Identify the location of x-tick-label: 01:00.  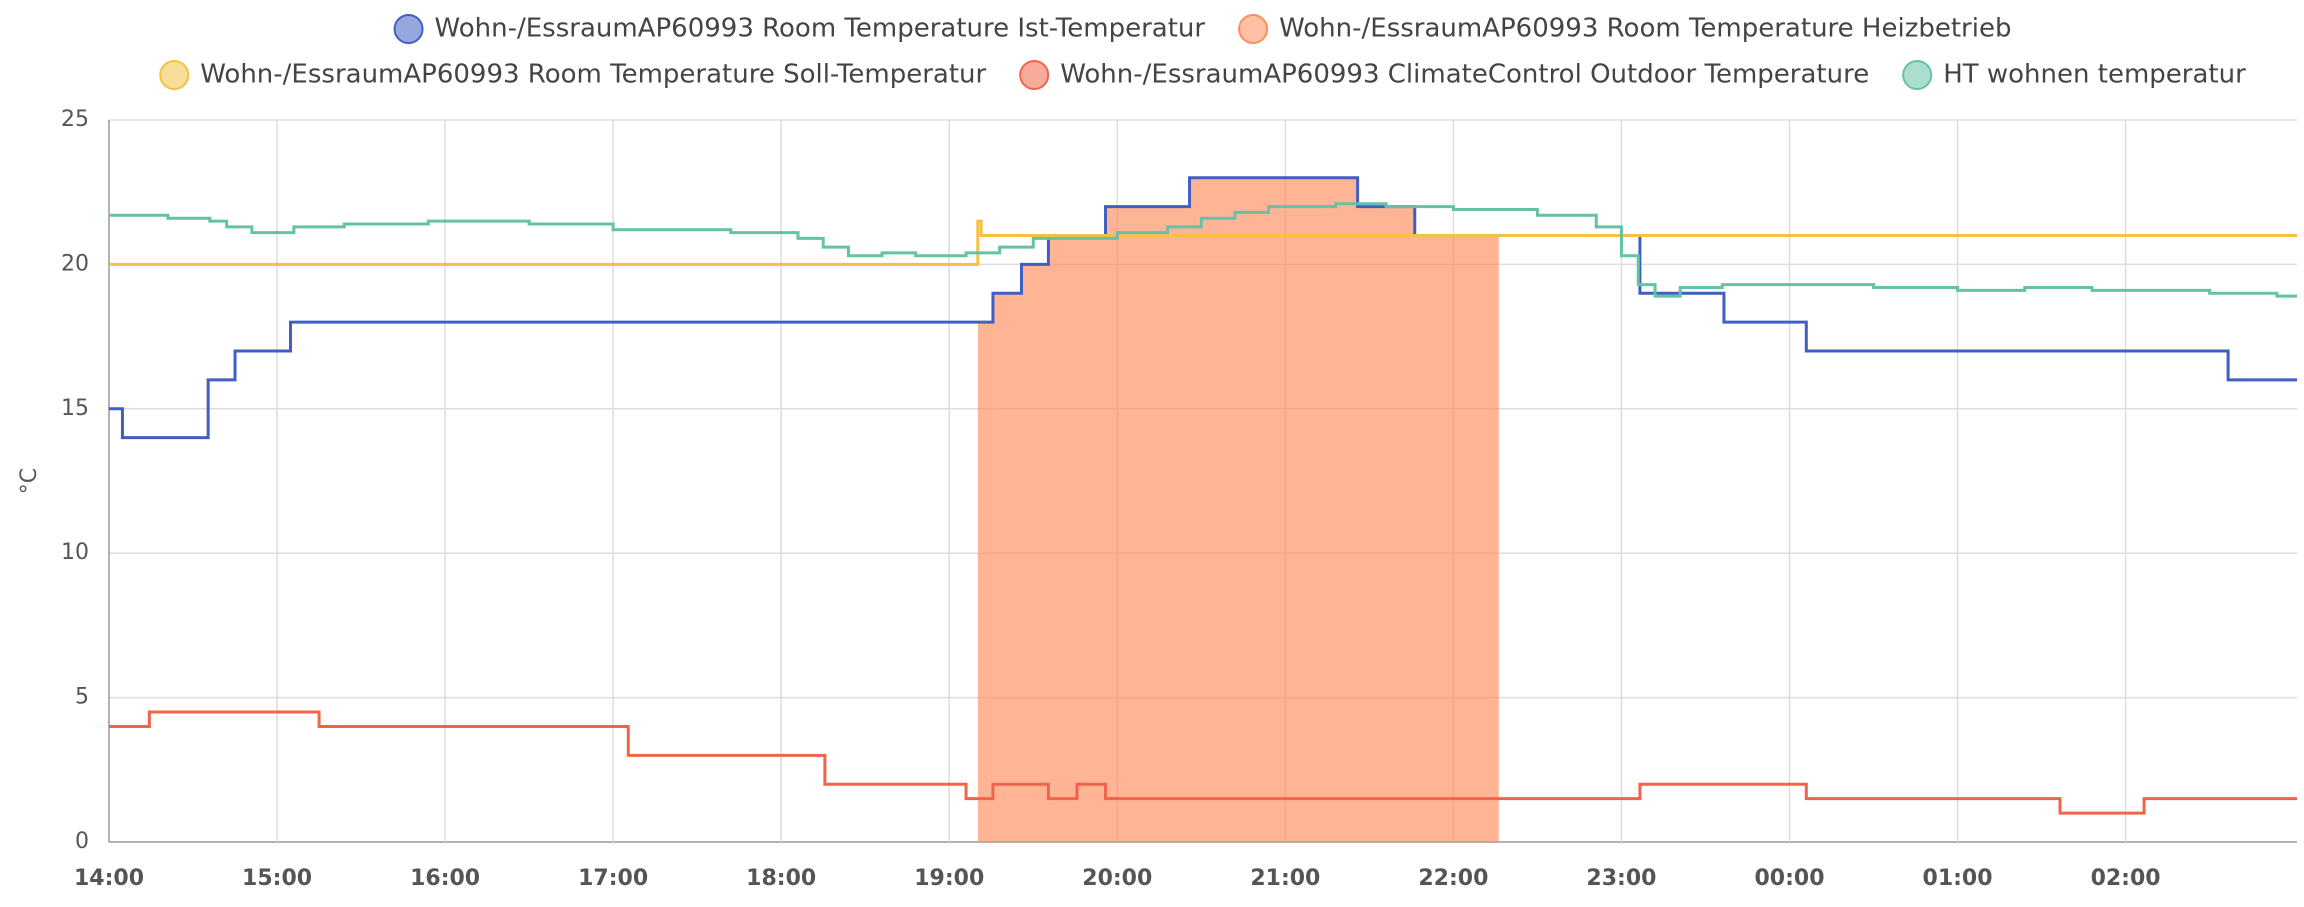
(1958, 878).